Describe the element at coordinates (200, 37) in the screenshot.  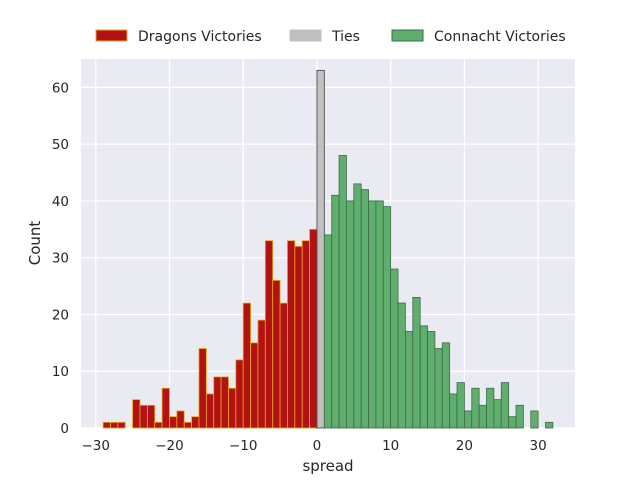
I see `legend-label-dragons-victories: Dragons Victories` at that location.